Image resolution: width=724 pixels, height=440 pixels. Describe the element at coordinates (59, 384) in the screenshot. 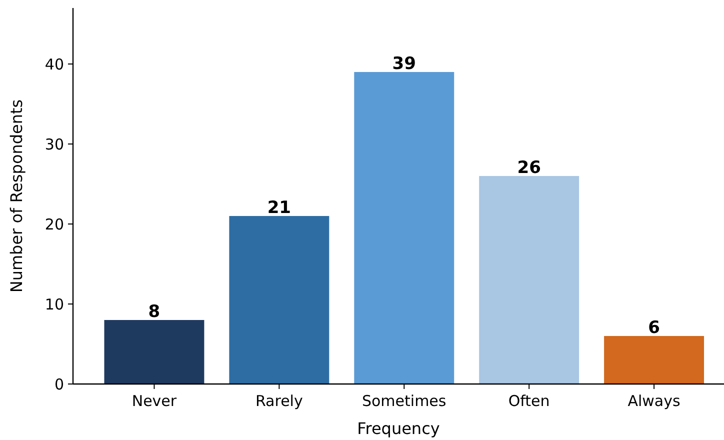

I see `y-tick-label: 0` at that location.